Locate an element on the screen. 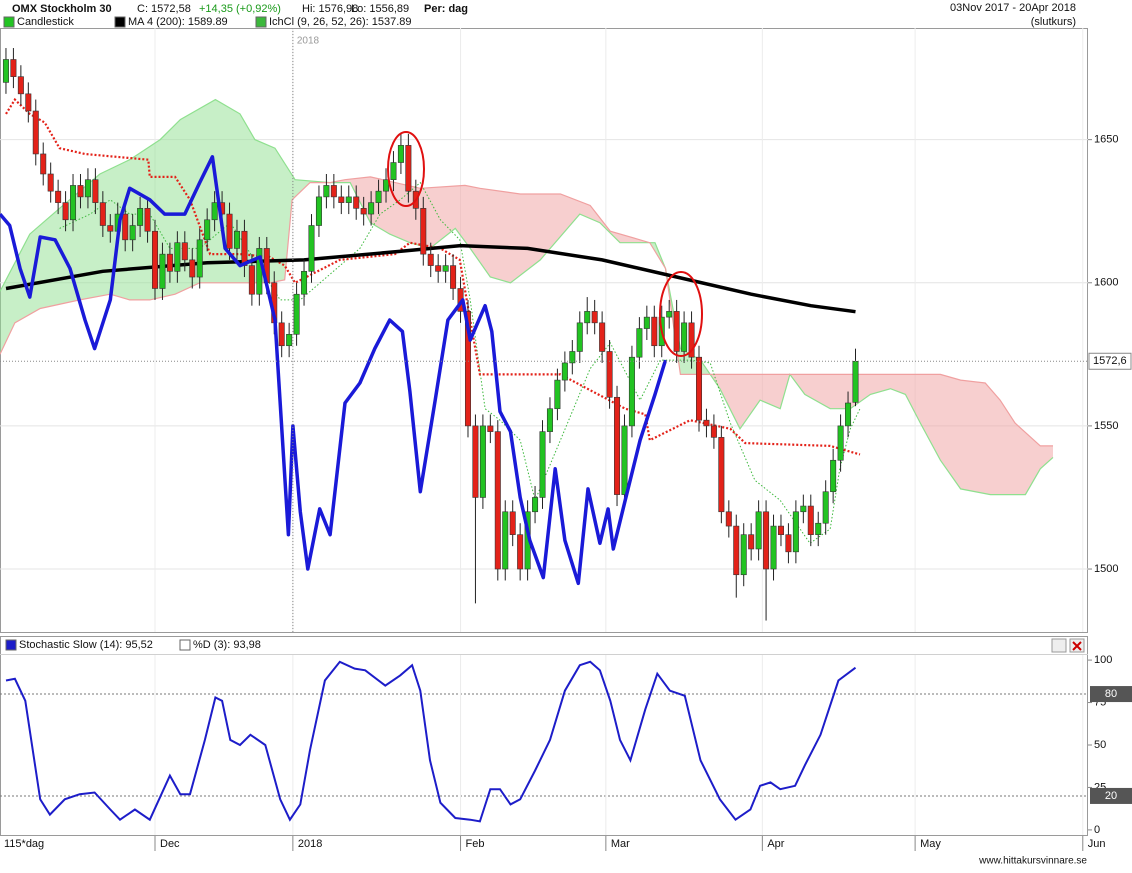 The height and width of the screenshot is (873, 1132). legend-label: %D (3): 93,98 is located at coordinates (227, 645).